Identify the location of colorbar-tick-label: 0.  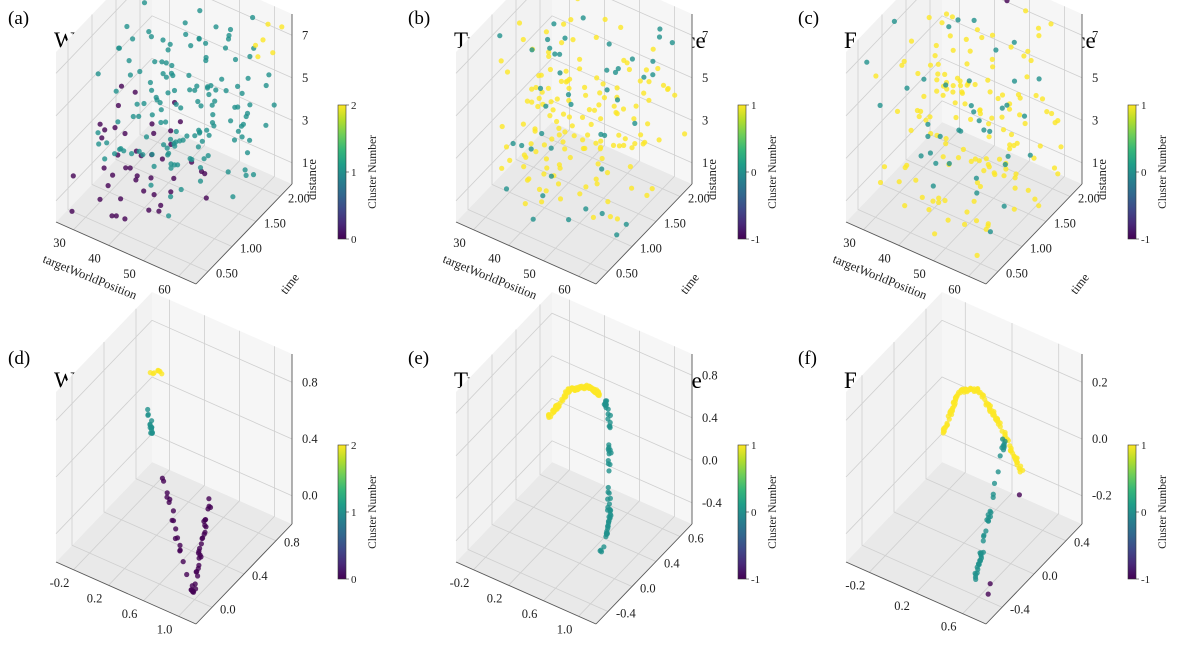
(754, 513).